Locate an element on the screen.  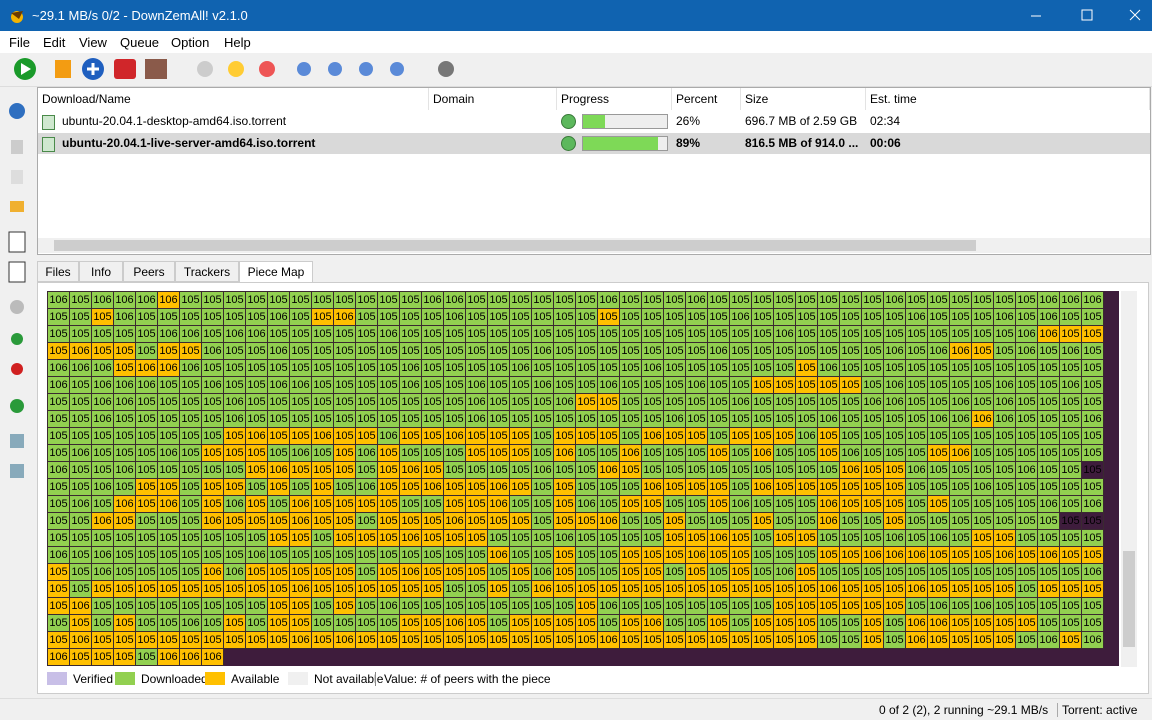
v-scrollbar is located at coordinates (1129, 479).